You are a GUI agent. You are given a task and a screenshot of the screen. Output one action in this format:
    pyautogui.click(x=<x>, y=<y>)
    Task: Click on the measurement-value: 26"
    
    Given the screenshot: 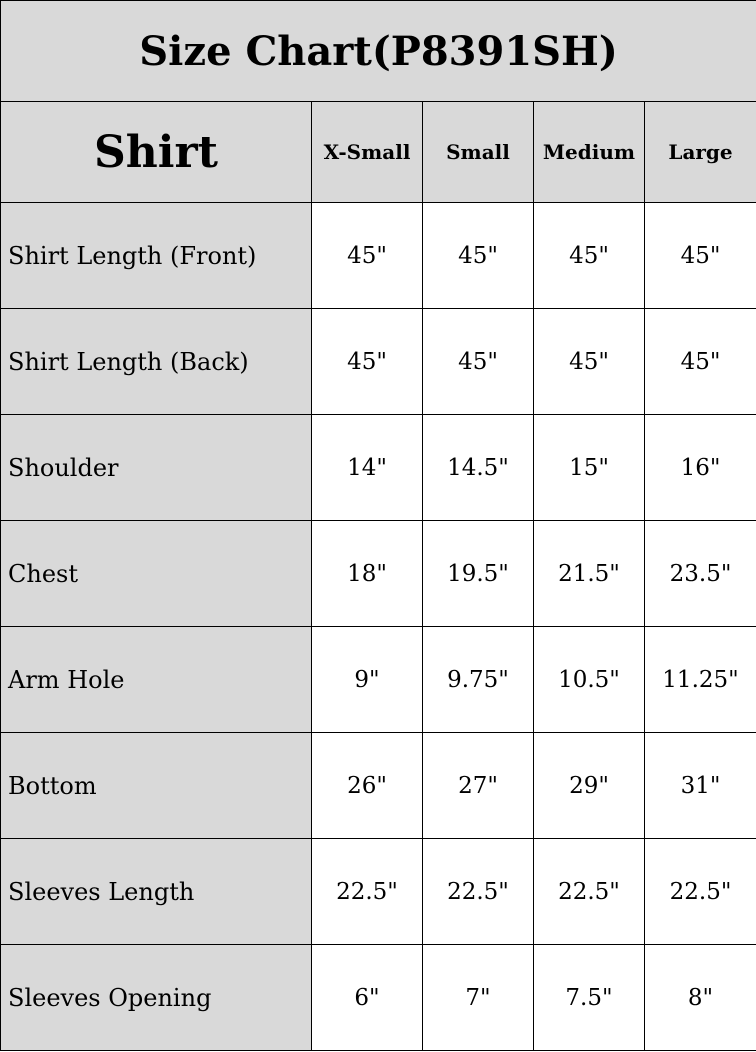 What is the action you would take?
    pyautogui.click(x=367, y=785)
    